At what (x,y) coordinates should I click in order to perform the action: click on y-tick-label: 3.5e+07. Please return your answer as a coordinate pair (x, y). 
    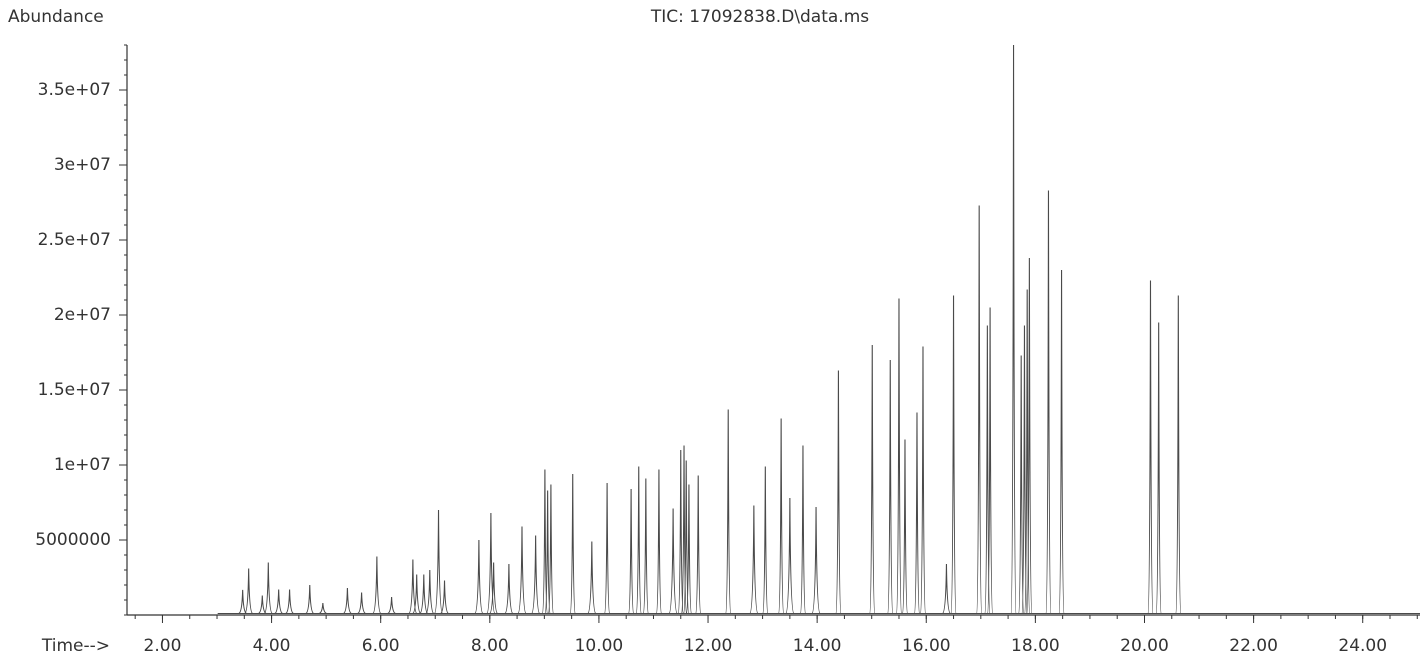
    Looking at the image, I should click on (74, 90).